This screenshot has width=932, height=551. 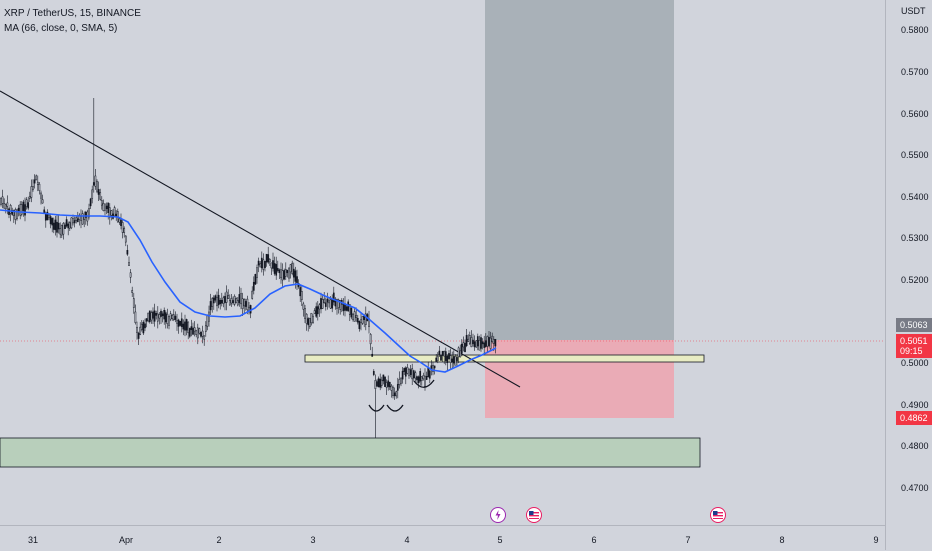 What do you see at coordinates (61, 28) in the screenshot?
I see `indicator-title: MA (66, close, 0, SMA, 5)` at bounding box center [61, 28].